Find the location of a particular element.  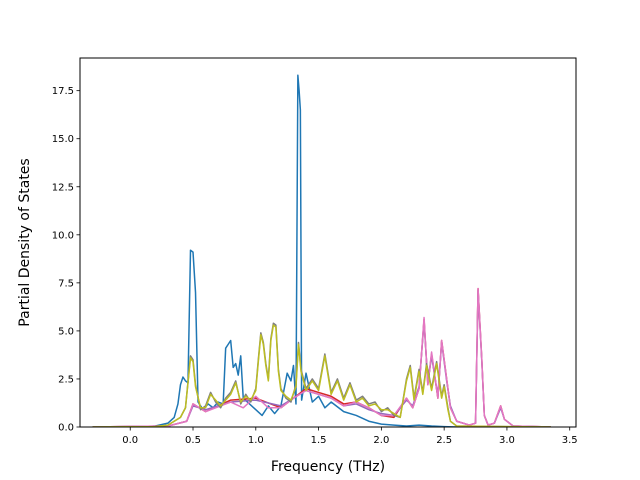

x-tick-label: 0.0 is located at coordinates (130, 440).